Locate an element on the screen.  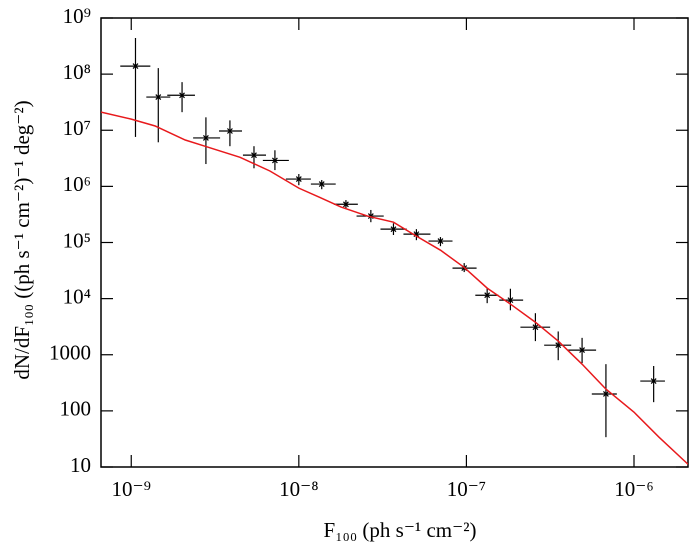
x-tick-label: 10⁻⁸ is located at coordinates (298, 489).